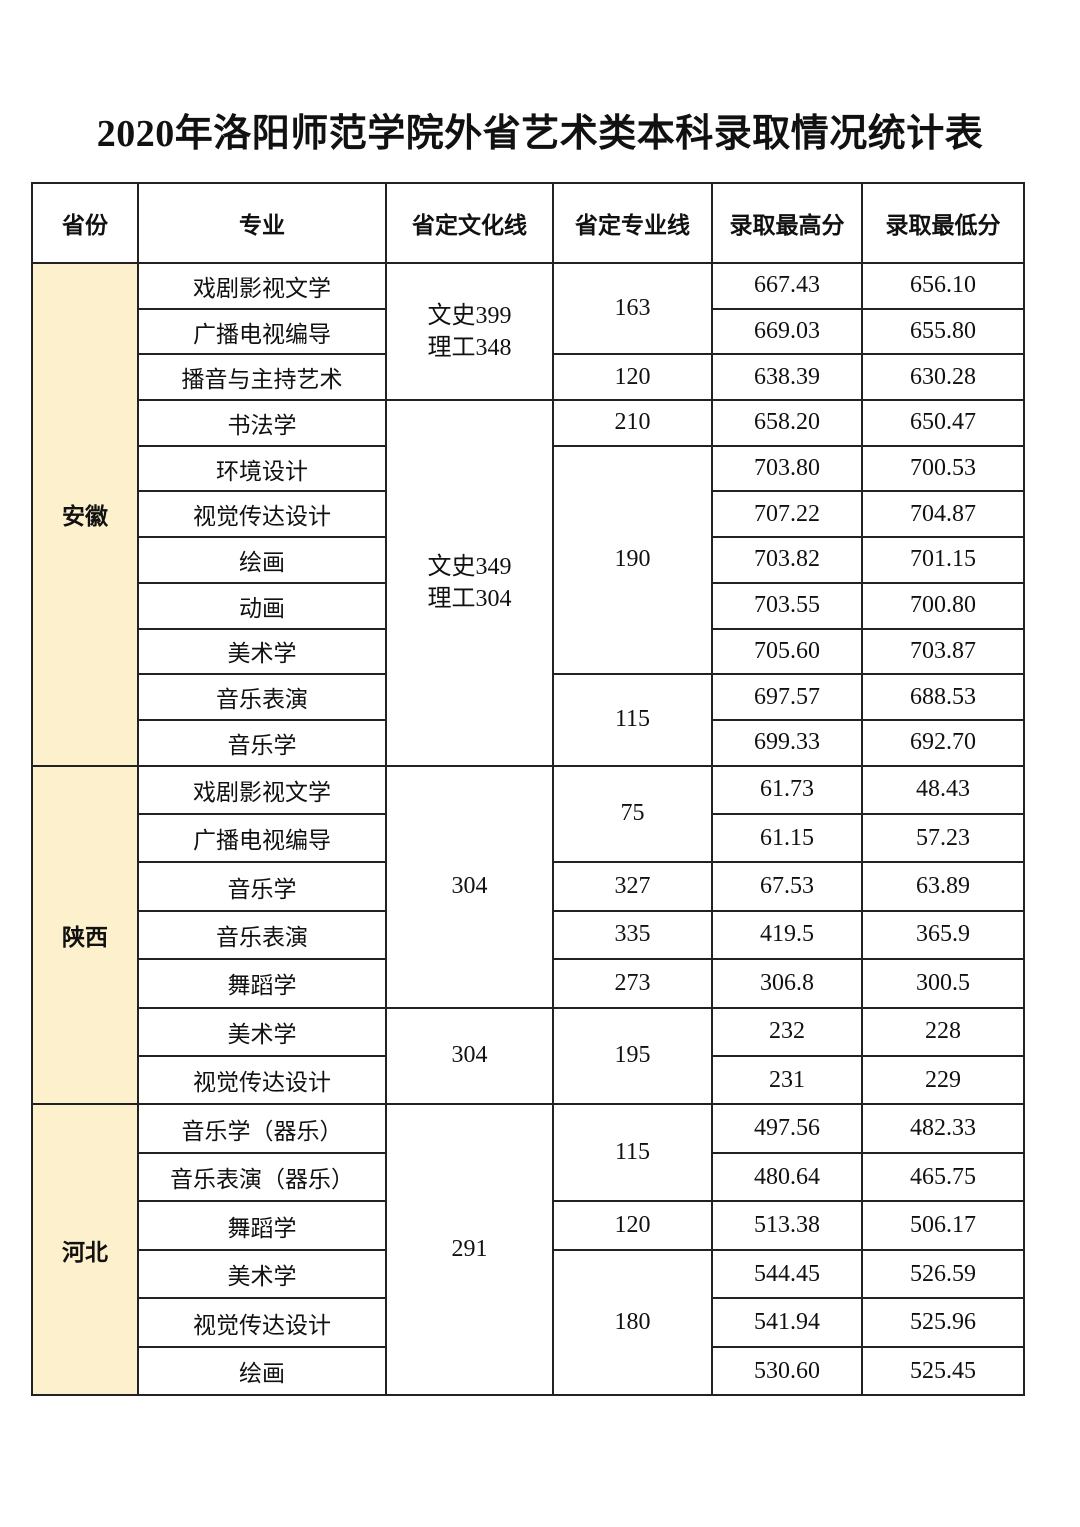  Describe the element at coordinates (787, 514) in the screenshot. I see `max-score-cell: 707.22` at that location.